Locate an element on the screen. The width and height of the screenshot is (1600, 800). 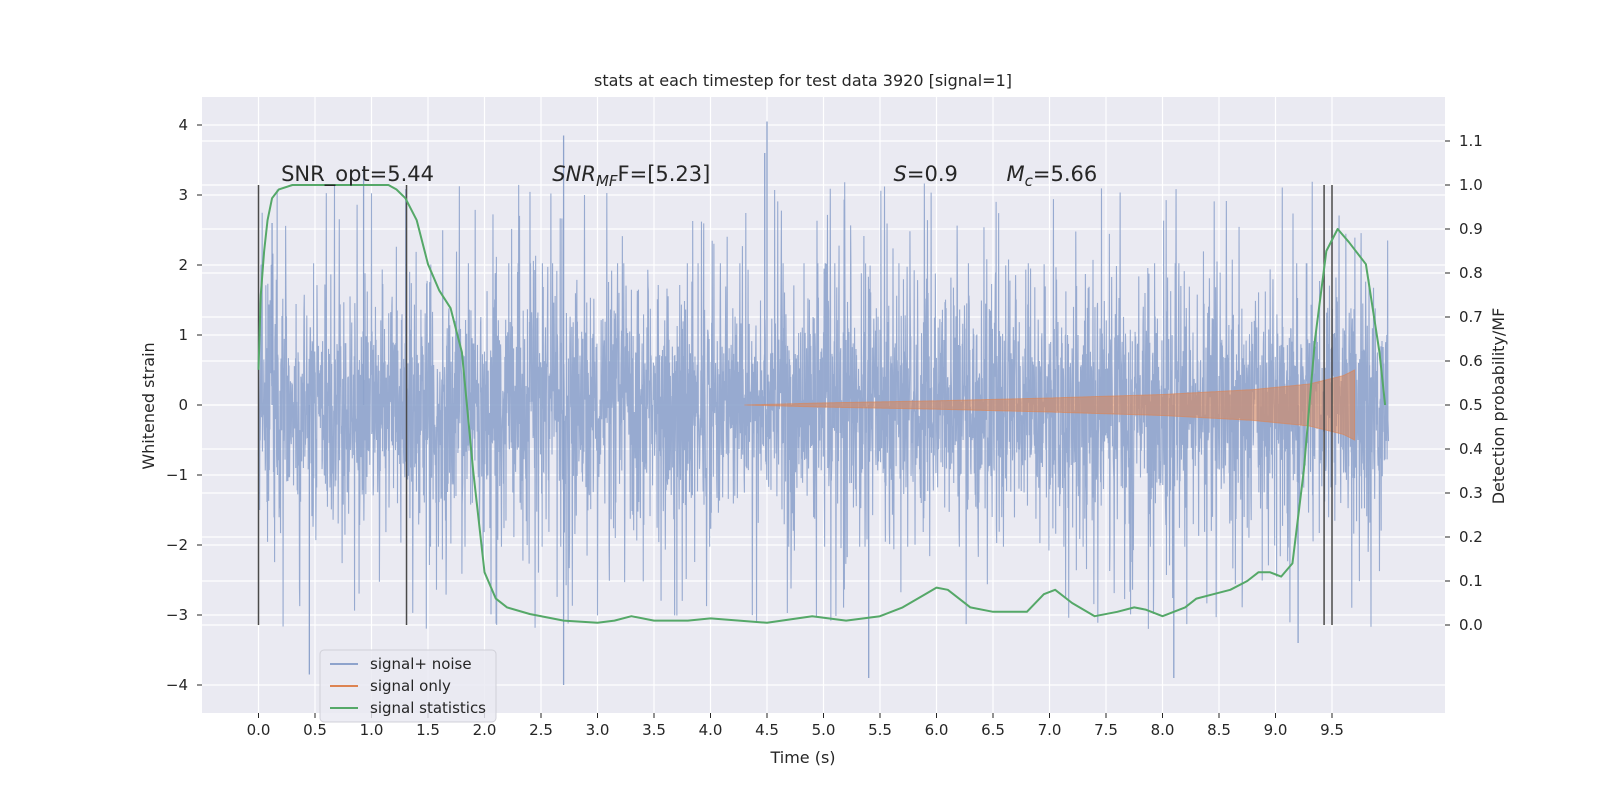
legend-label-signal-plus-noise: signal+ noise is located at coordinates (421, 664).